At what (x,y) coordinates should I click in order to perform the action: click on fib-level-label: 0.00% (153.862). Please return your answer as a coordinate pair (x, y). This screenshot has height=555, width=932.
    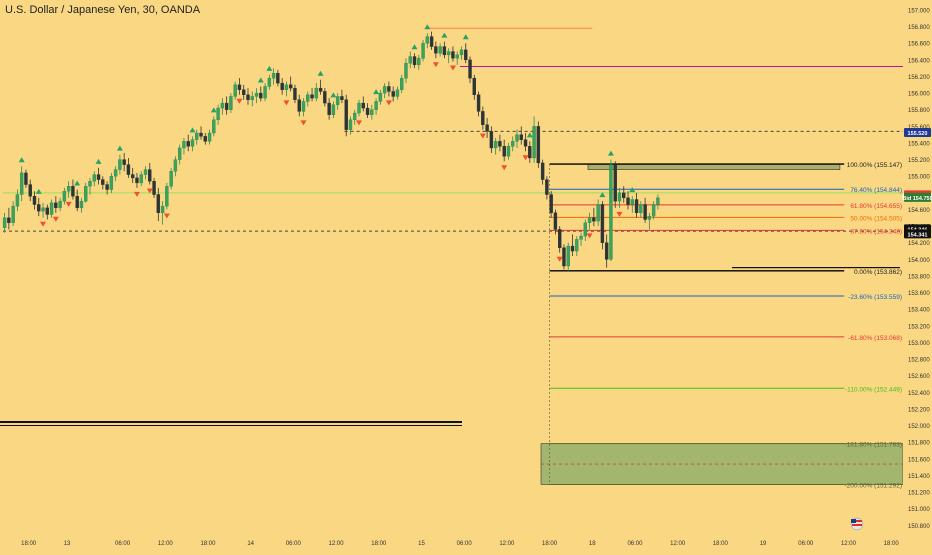
    Looking at the image, I should click on (878, 272).